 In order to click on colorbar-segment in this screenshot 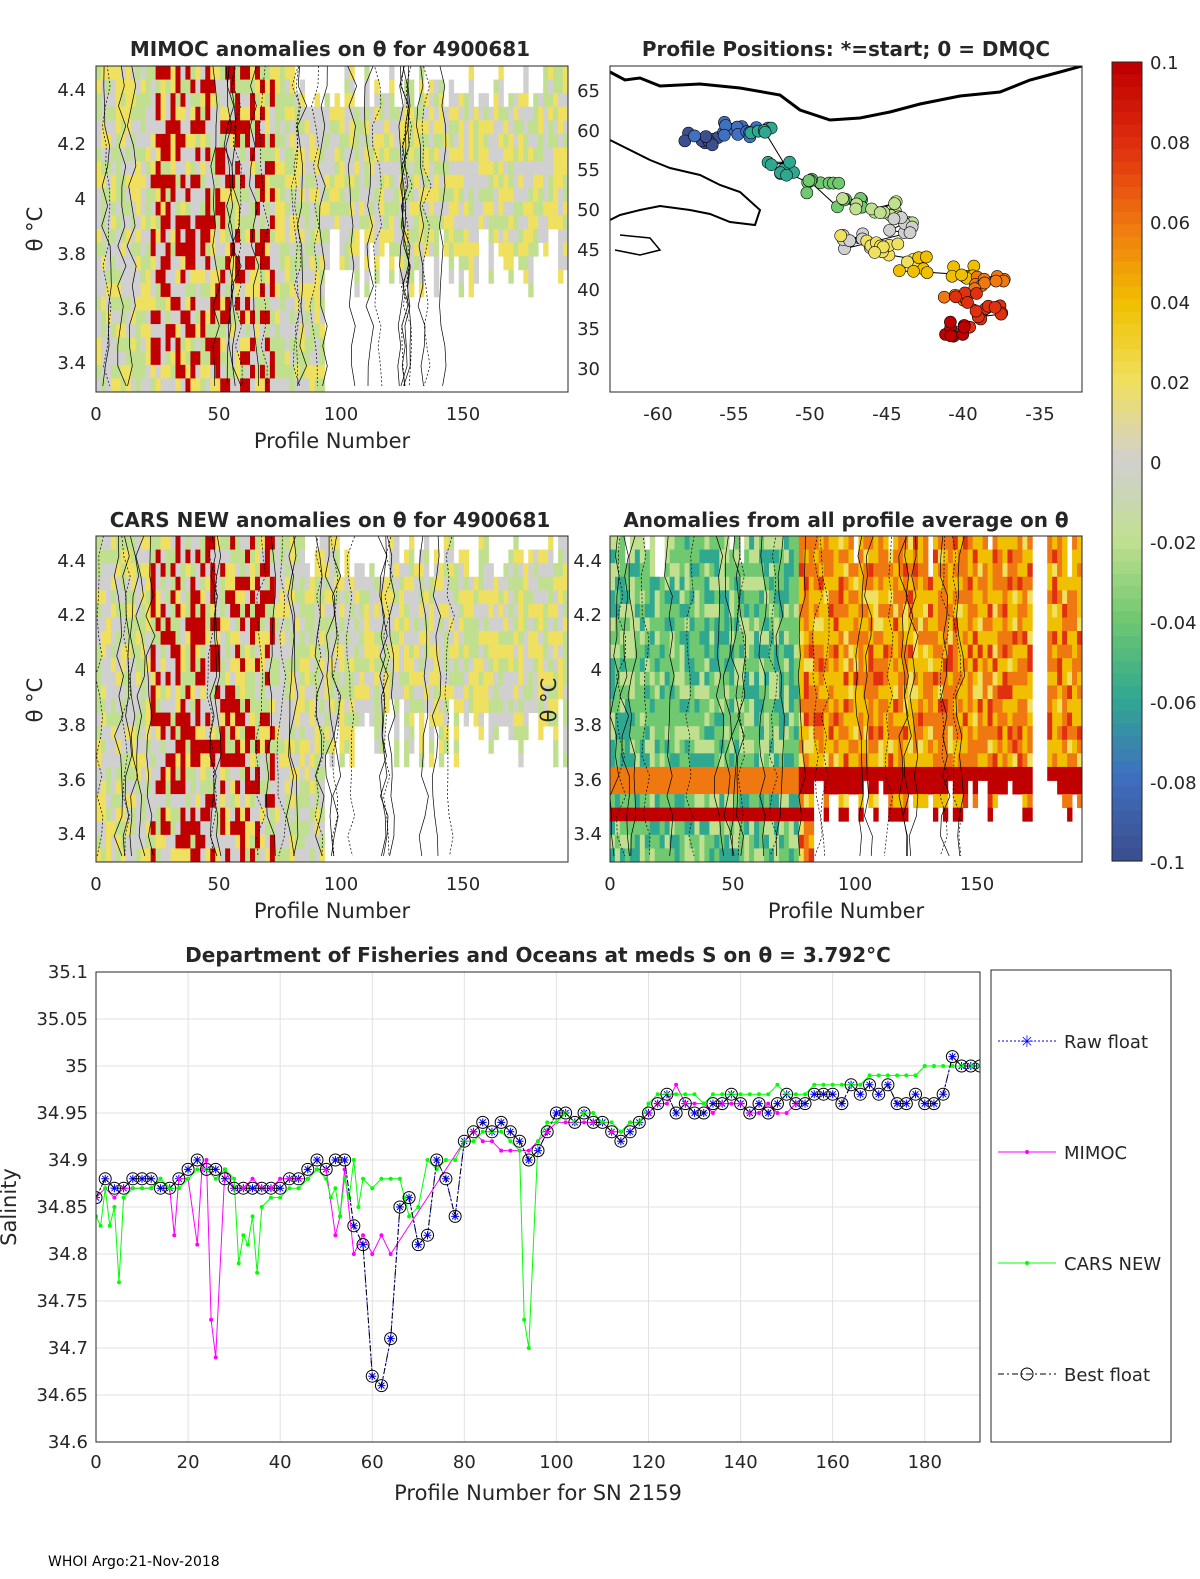, I will do `click(1127, 643)`.